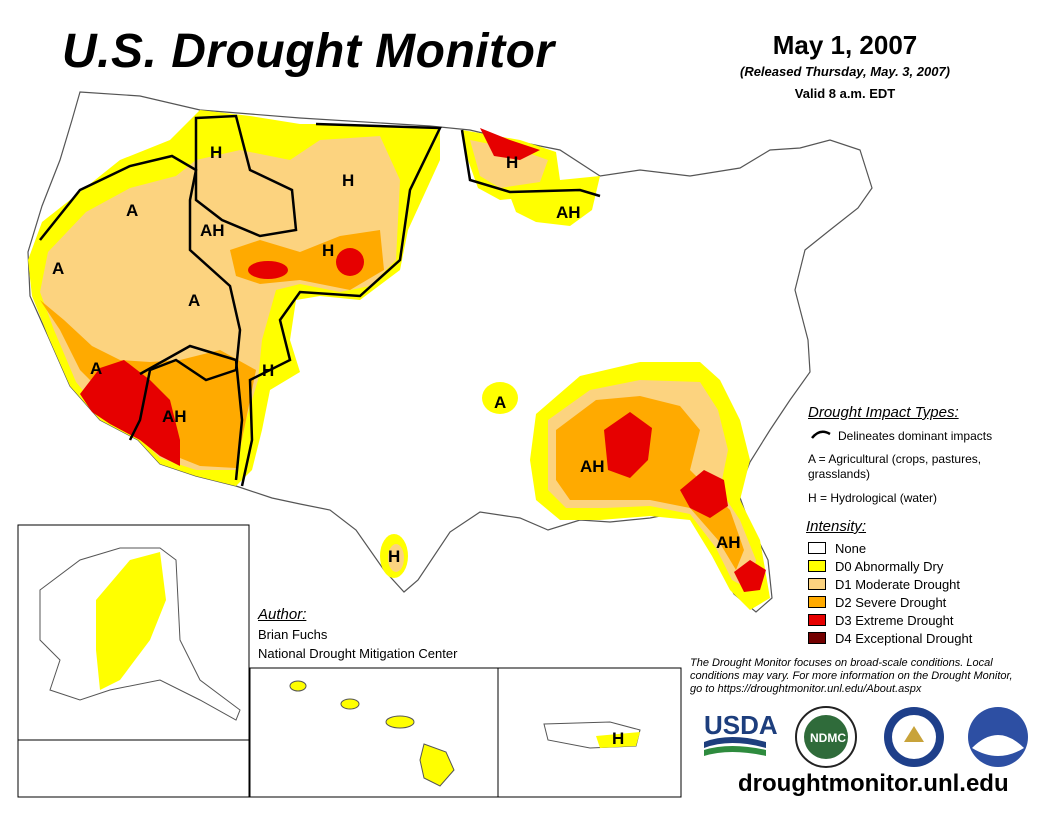 The width and height of the screenshot is (1056, 816). Describe the element at coordinates (132, 210) in the screenshot. I see `map-label-oregon: A` at that location.